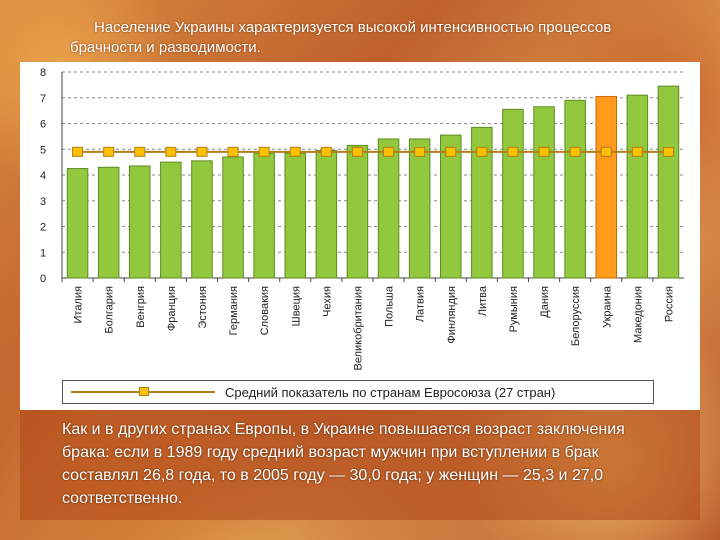  Describe the element at coordinates (296, 306) in the screenshot. I see `x-tick-label: Швеция` at that location.